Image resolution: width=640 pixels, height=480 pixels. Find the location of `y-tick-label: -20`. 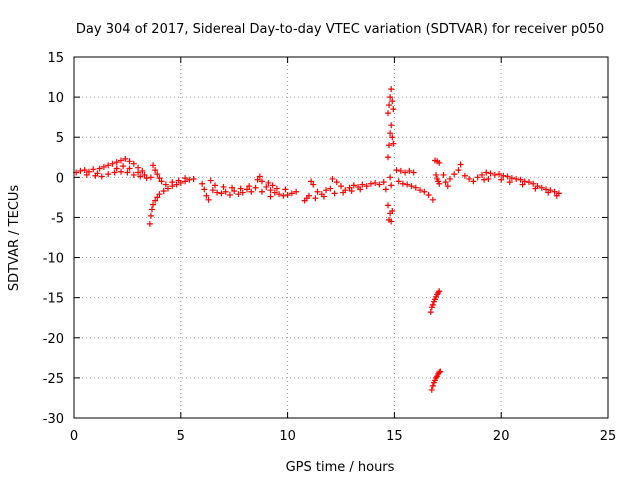

y-tick-label: -20 is located at coordinates (53, 339).